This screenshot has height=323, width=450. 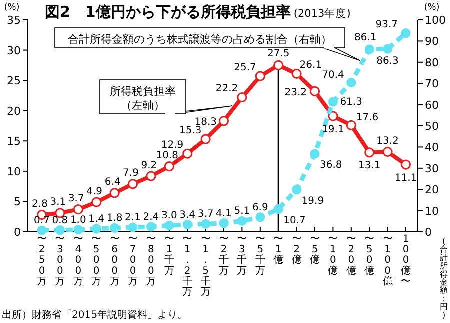 What do you see at coordinates (387, 24) in the screenshot?
I see `data-label: 93.7` at bounding box center [387, 24].